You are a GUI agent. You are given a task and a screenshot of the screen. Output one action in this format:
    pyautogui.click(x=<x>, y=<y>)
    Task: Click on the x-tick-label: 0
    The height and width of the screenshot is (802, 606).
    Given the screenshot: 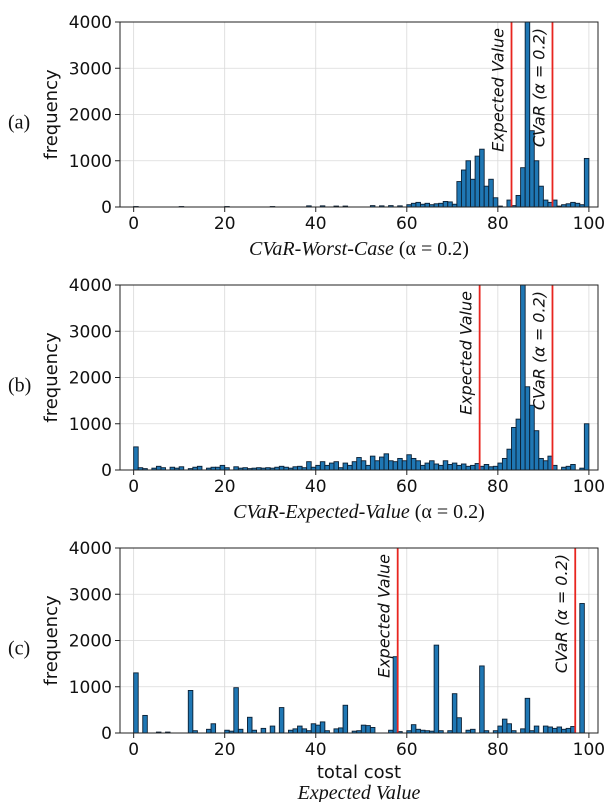 What is the action you would take?
    pyautogui.click(x=133, y=487)
    